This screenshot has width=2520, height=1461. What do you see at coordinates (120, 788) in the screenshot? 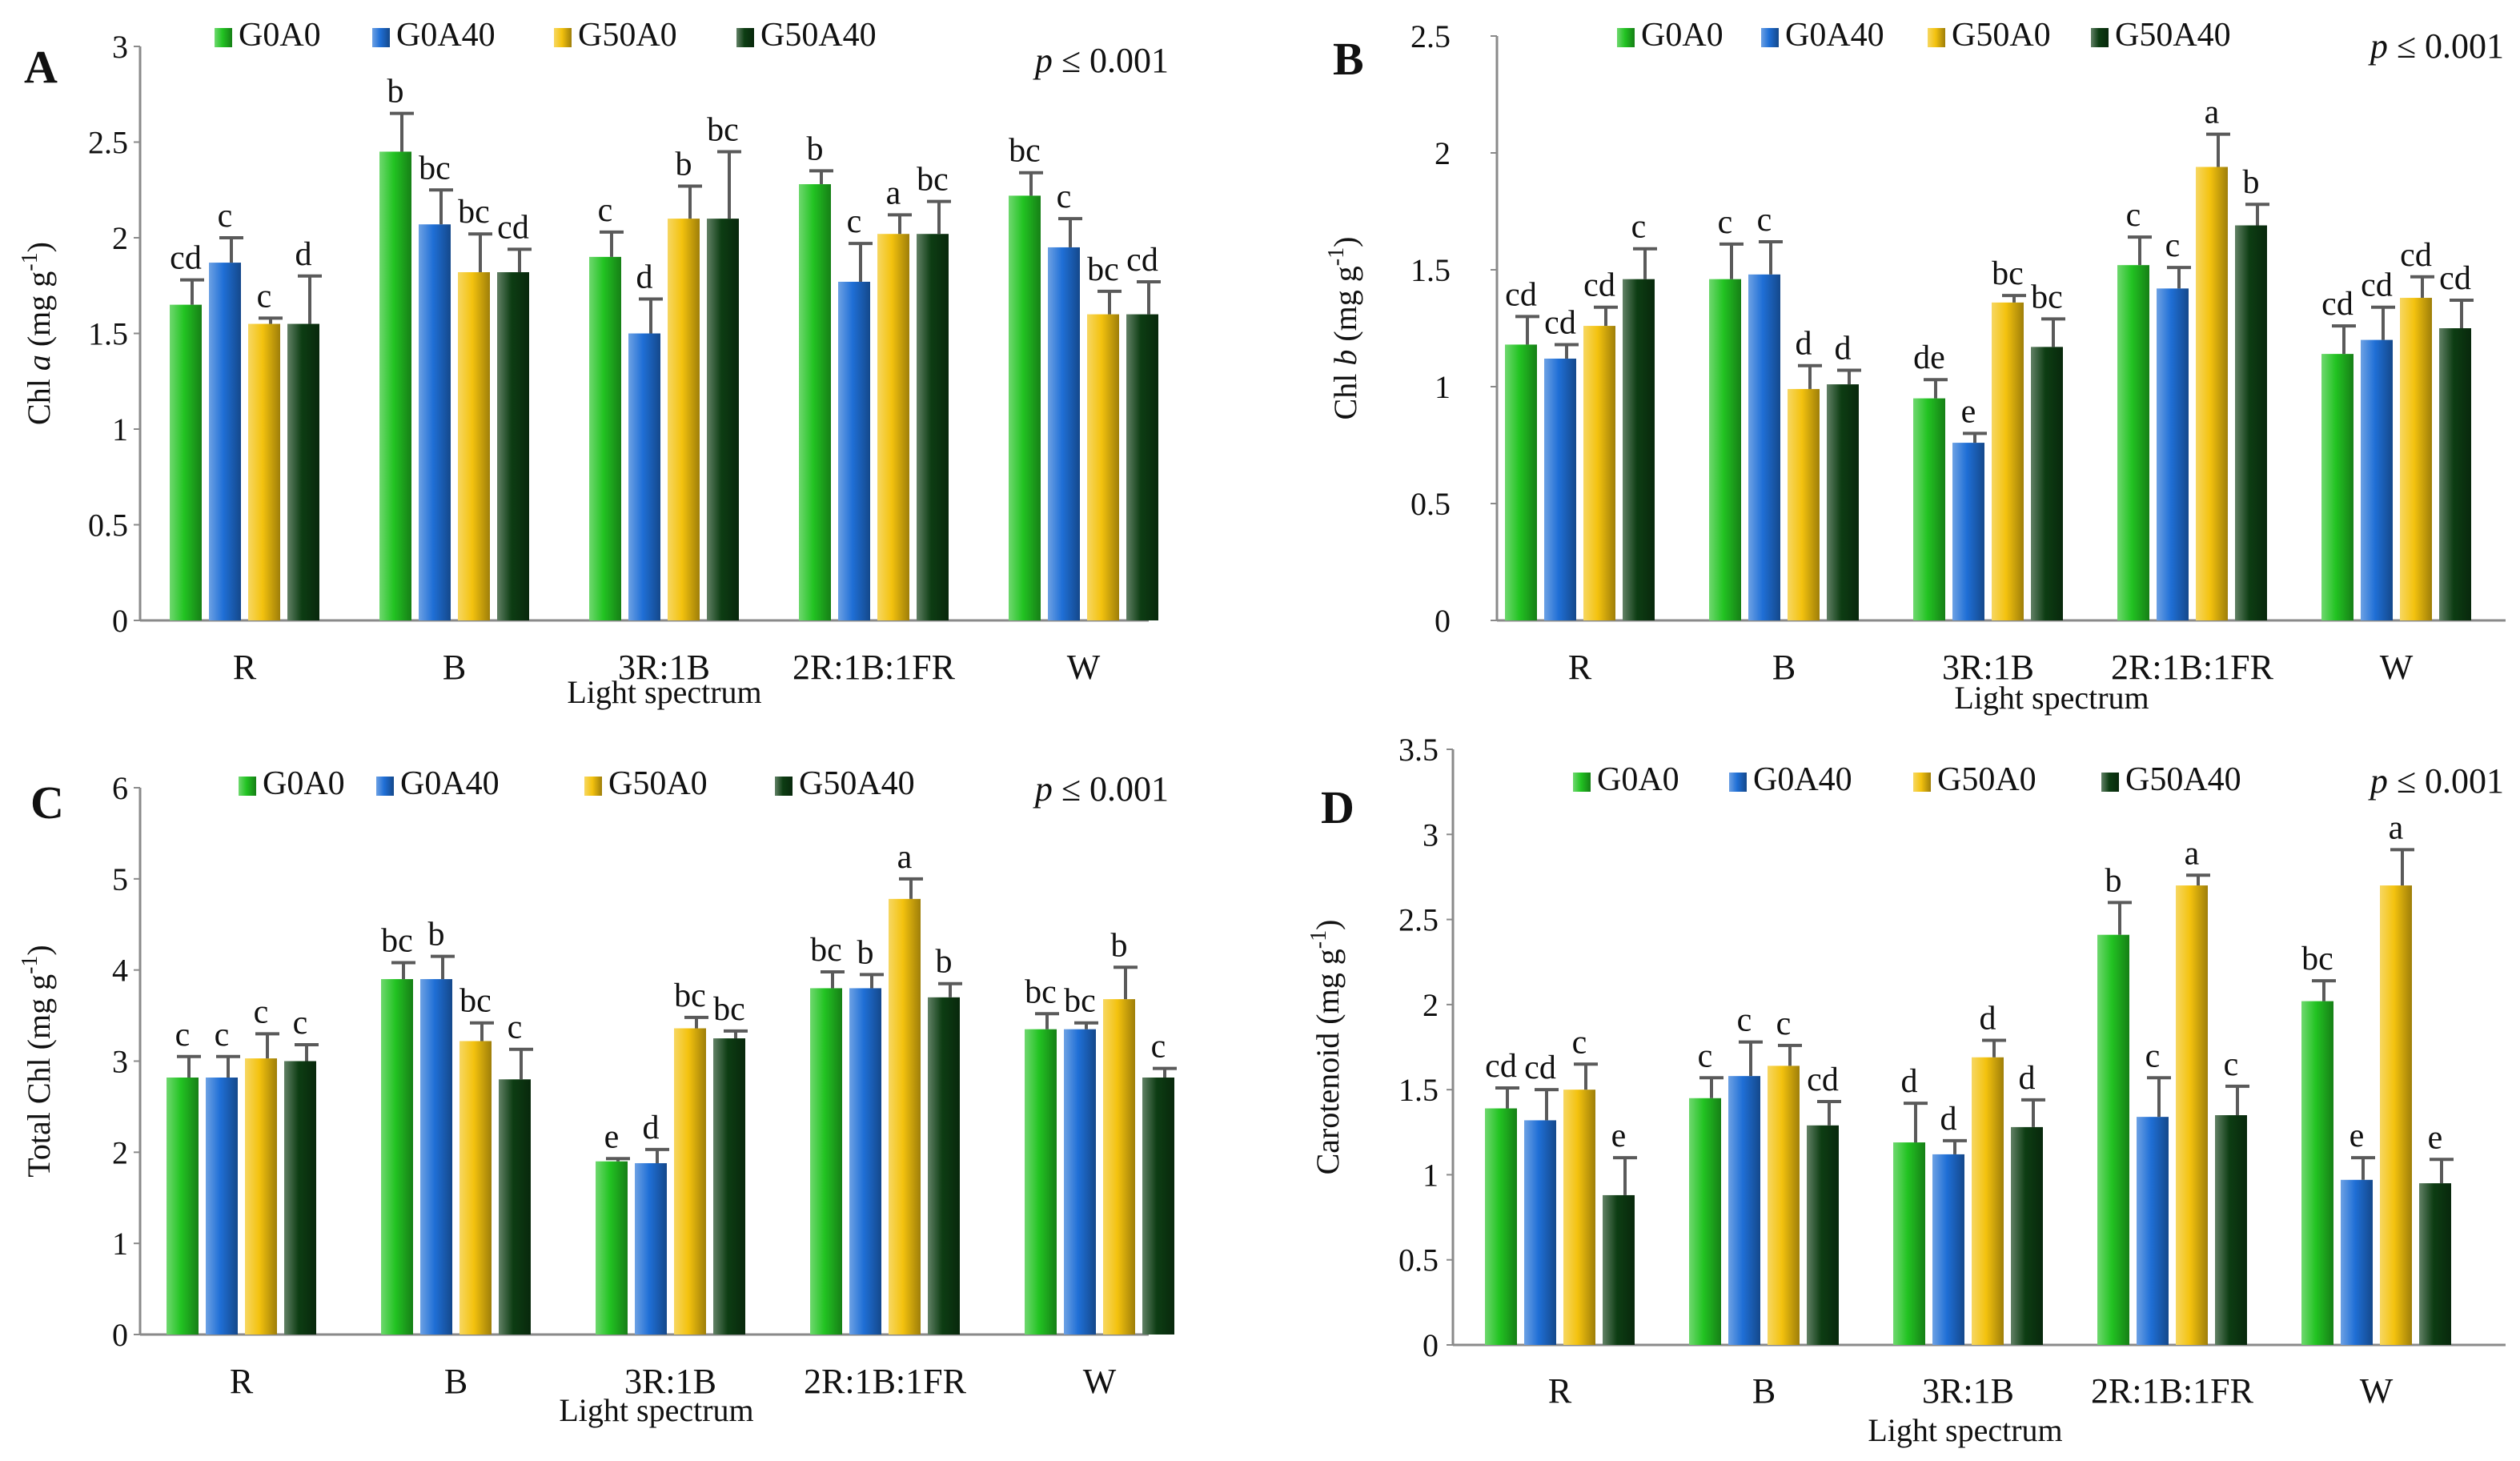
I see `y-tick-label: 6` at bounding box center [120, 788].